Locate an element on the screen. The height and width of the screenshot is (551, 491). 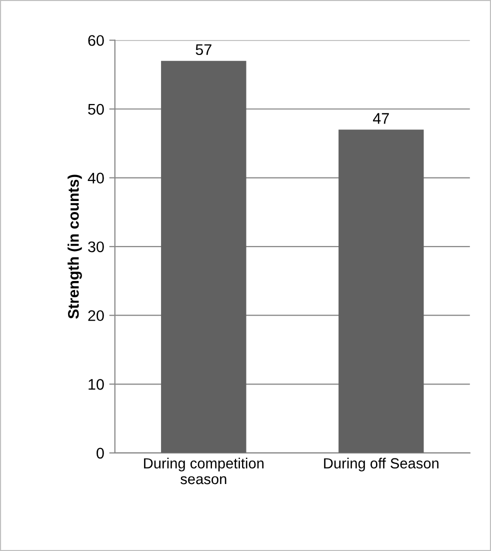
y-tick-label: 0 is located at coordinates (100, 453).